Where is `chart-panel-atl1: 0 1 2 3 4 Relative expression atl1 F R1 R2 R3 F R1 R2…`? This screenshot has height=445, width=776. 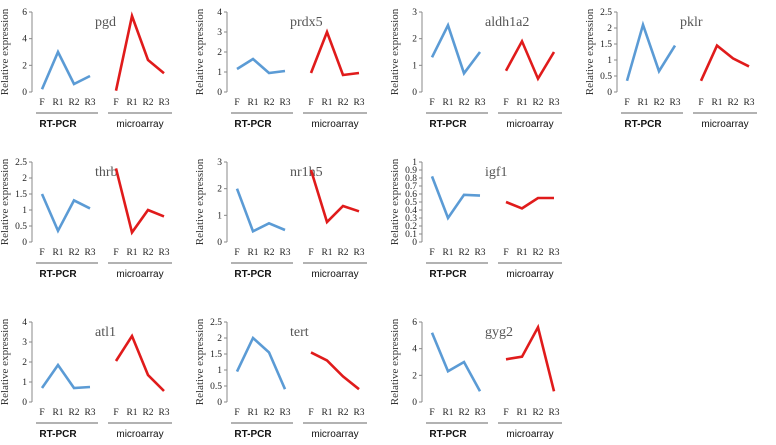
chart-panel-atl1: 0 1 2 3 4 Relative expression atl1 F R1 R2 R3 F R1 R2… is located at coordinates (86, 379).